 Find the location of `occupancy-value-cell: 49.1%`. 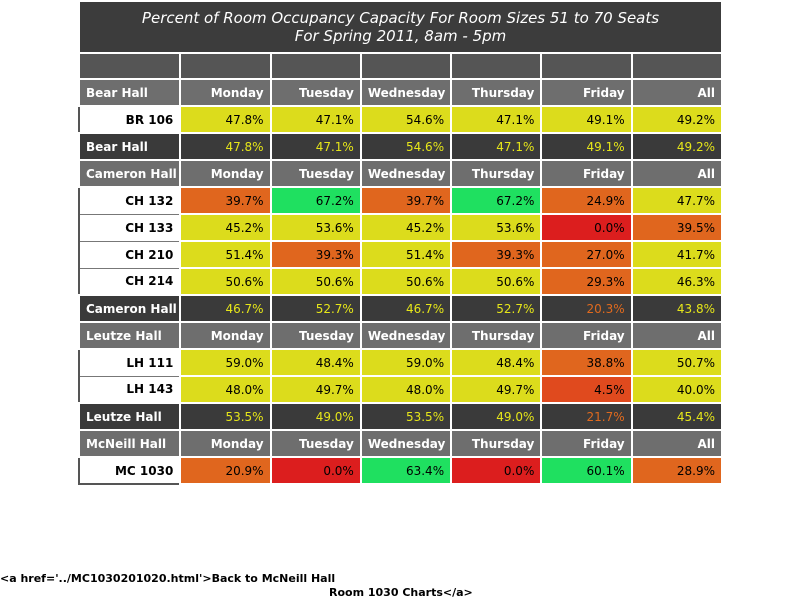

occupancy-value-cell: 49.1% is located at coordinates (586, 119).